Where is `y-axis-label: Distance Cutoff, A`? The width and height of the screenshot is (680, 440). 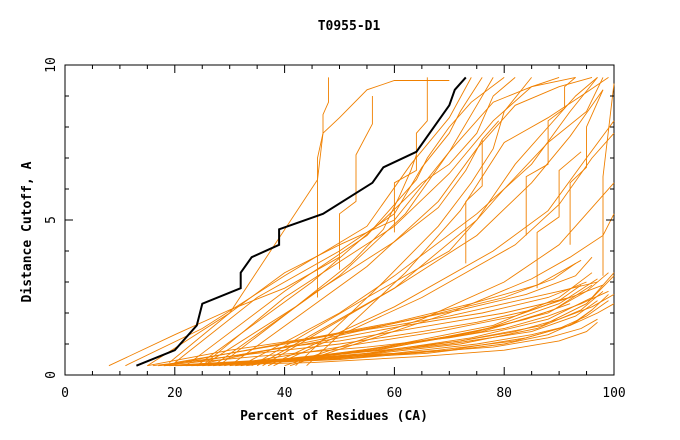 y-axis-label: Distance Cutoff, A is located at coordinates (27, 231).